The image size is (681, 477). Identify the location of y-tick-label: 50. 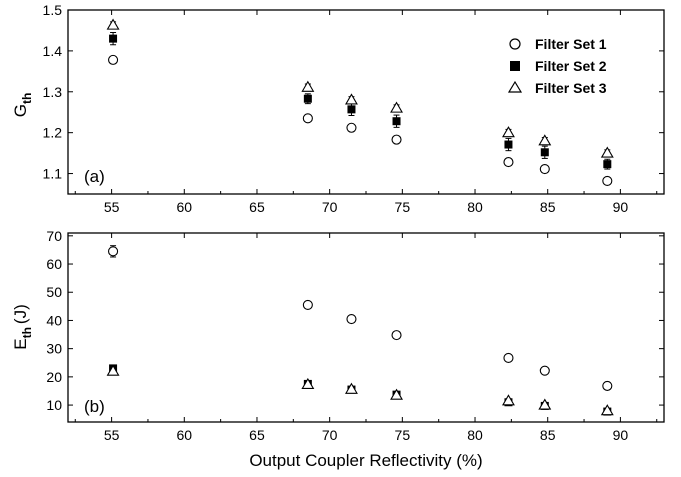
(54, 292).